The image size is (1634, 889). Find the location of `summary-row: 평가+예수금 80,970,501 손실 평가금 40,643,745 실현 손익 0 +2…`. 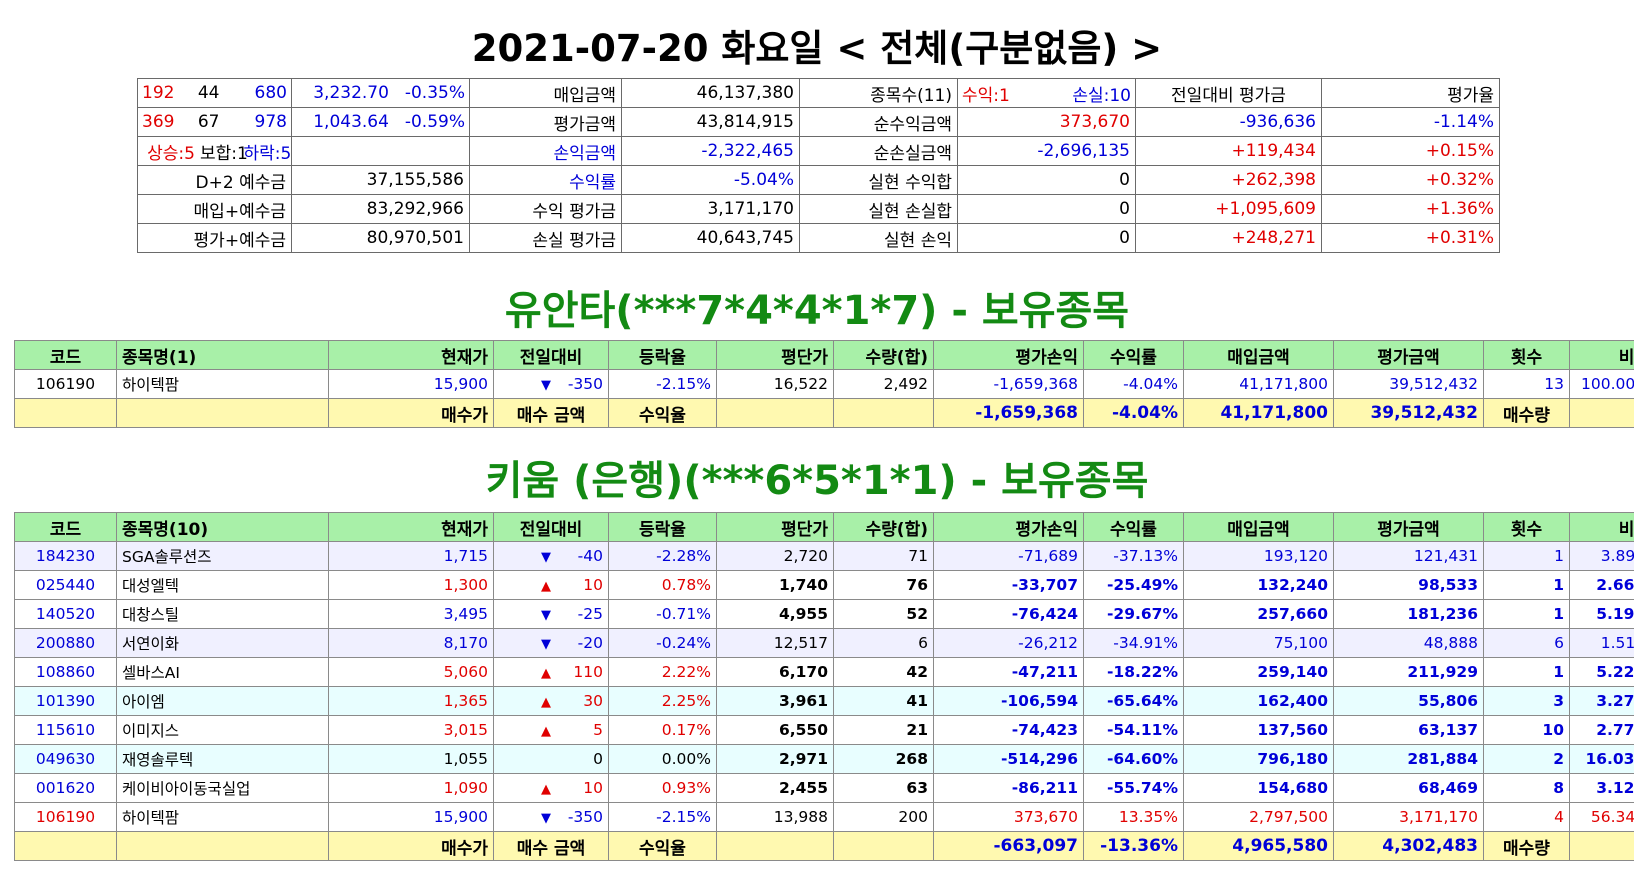

summary-row: 평가+예수금 80,970,501 손실 평가금 40,643,745 실현 손익 0 +2… is located at coordinates (818, 238).